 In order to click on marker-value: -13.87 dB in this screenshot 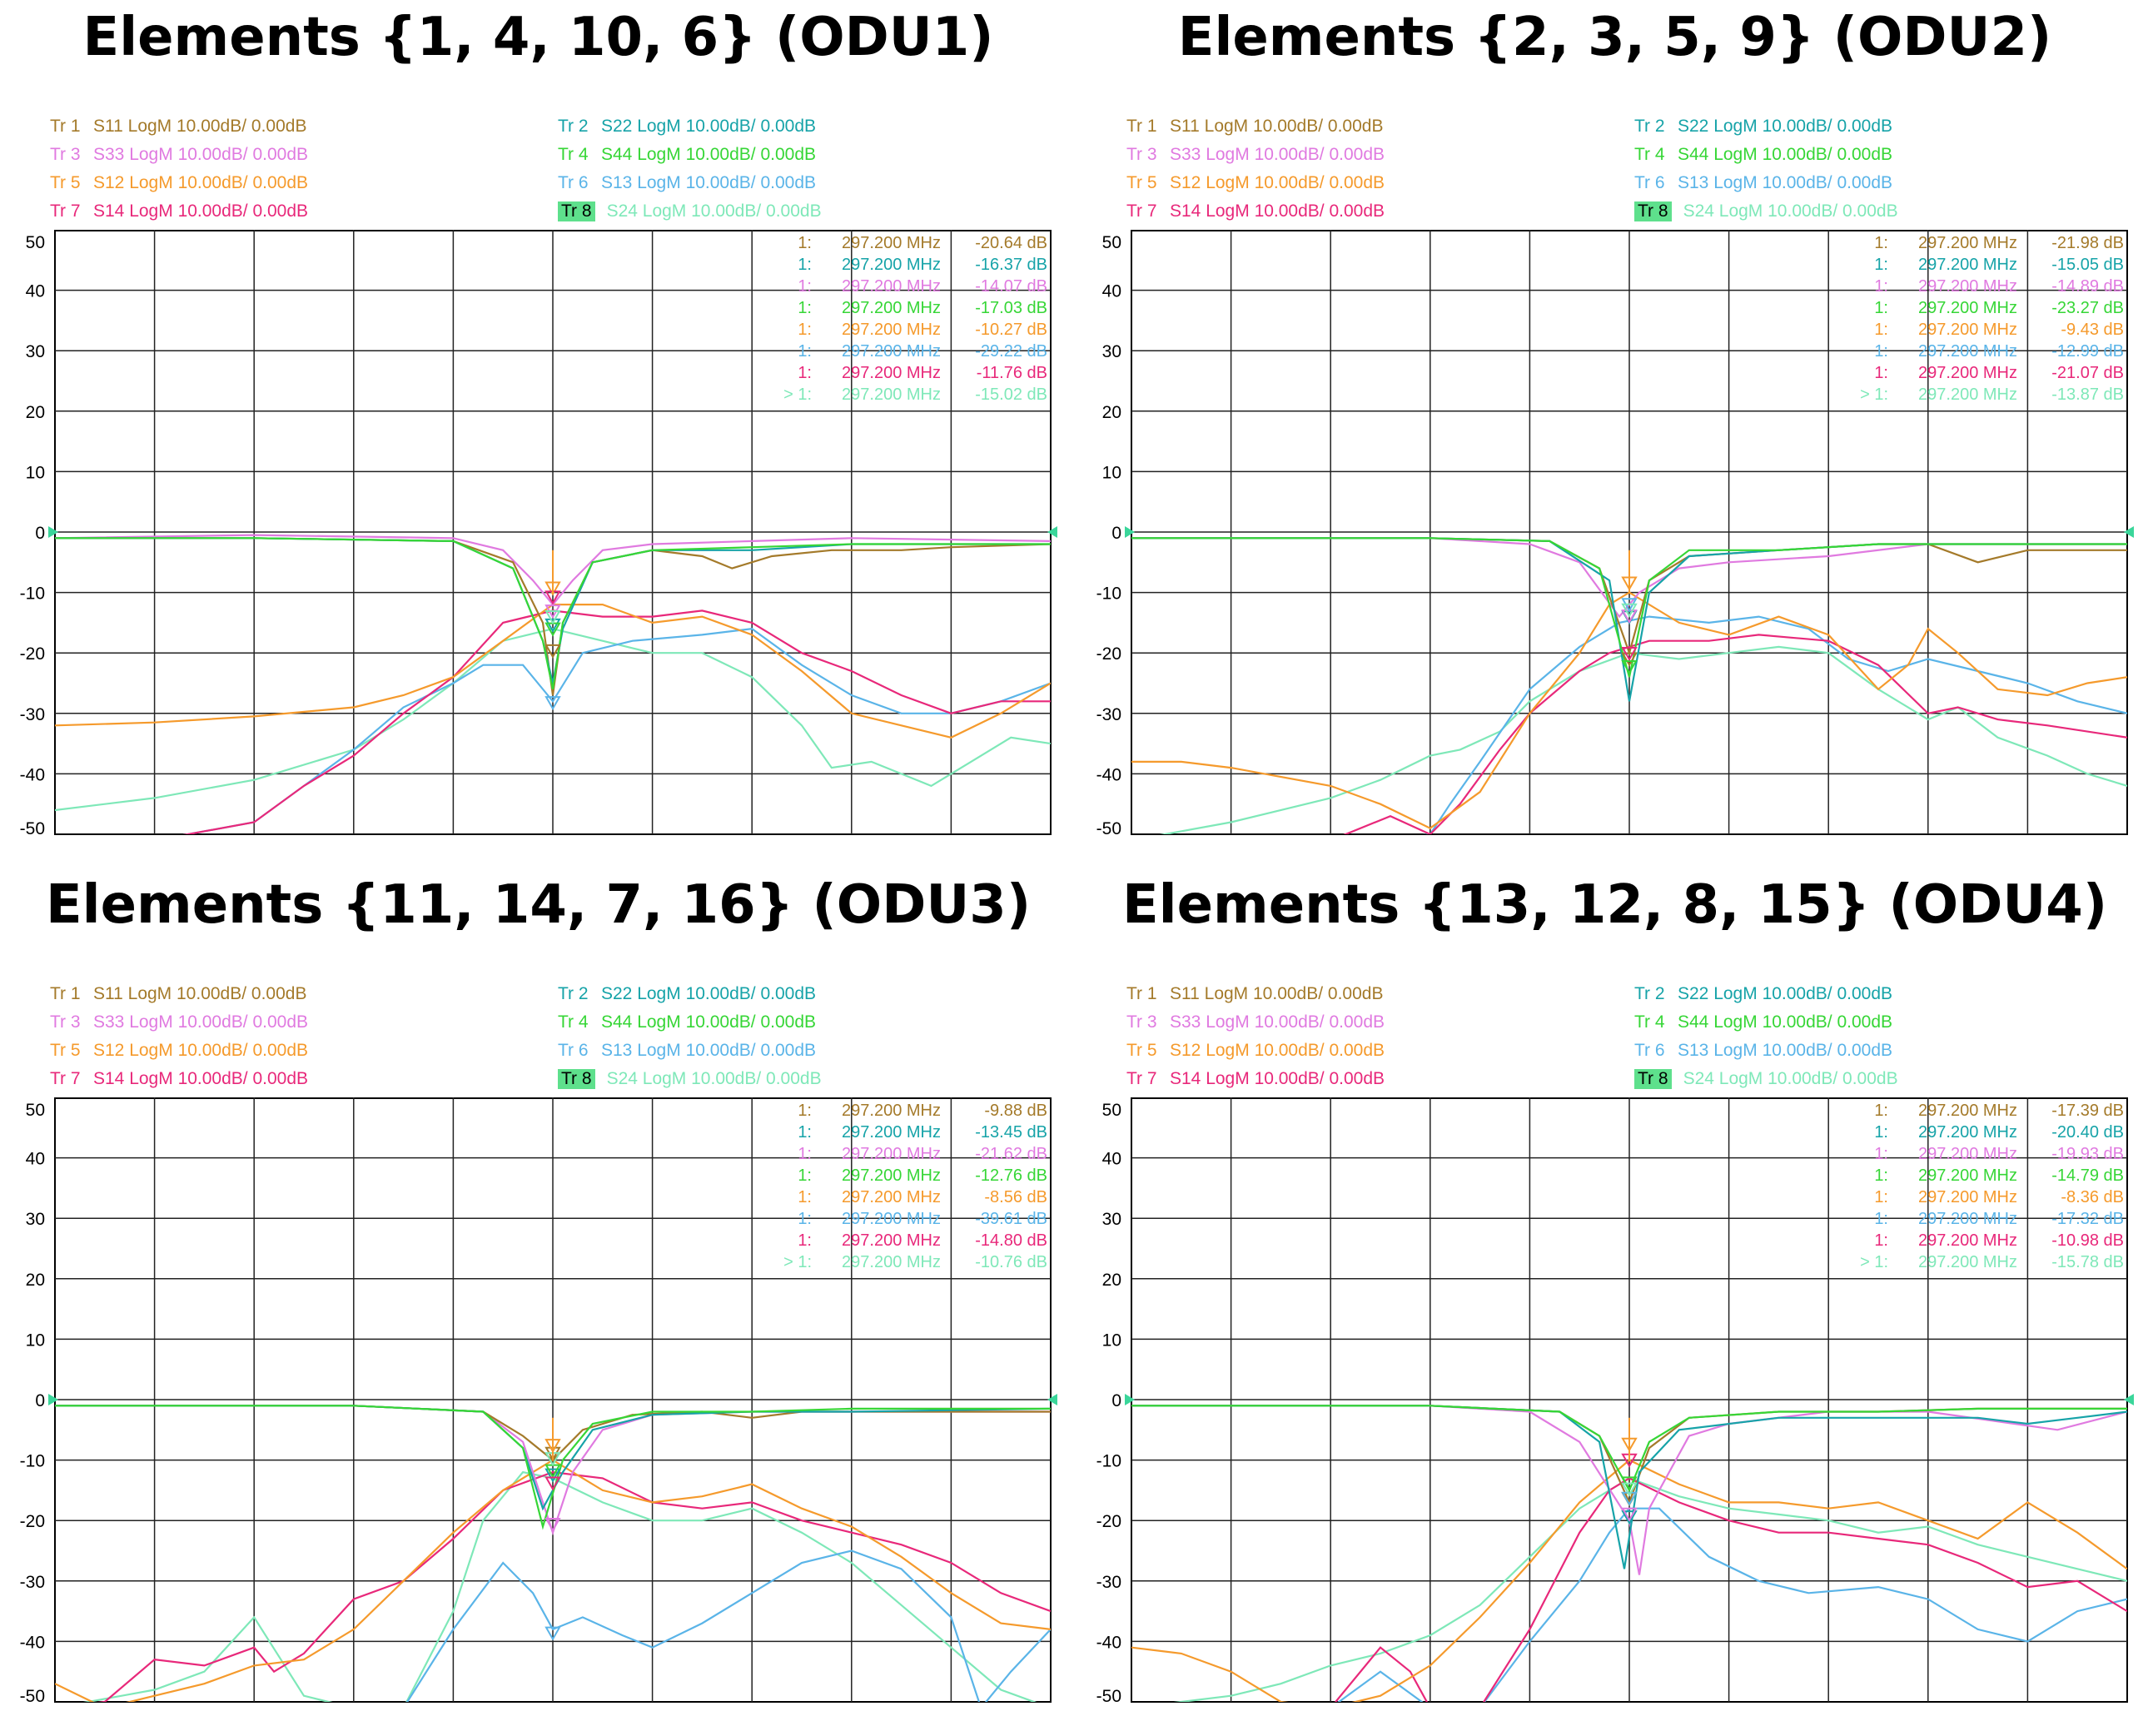, I will do `click(2087, 395)`.